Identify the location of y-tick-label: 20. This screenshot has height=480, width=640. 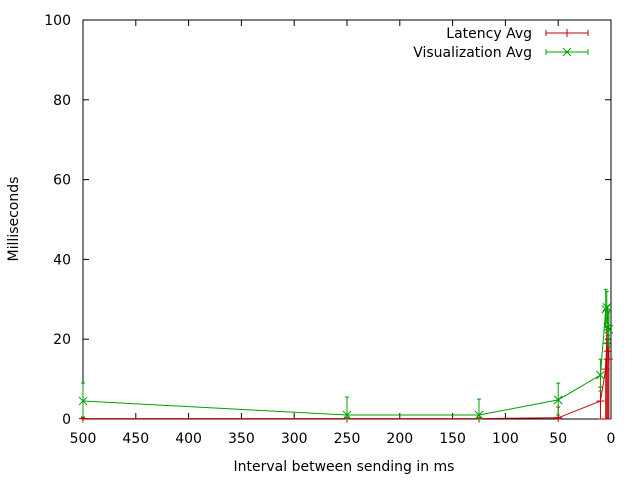
(62, 340).